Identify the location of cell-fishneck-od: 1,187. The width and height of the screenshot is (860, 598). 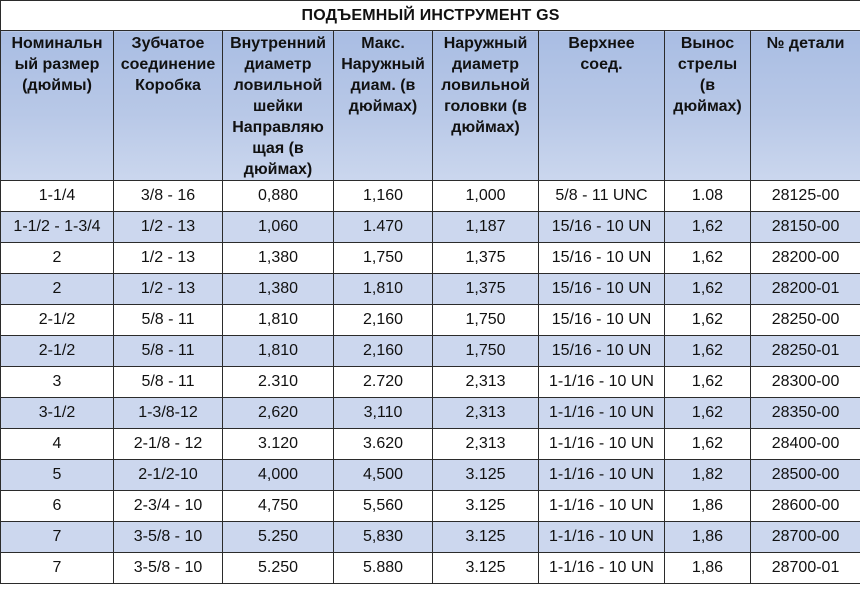
(485, 227).